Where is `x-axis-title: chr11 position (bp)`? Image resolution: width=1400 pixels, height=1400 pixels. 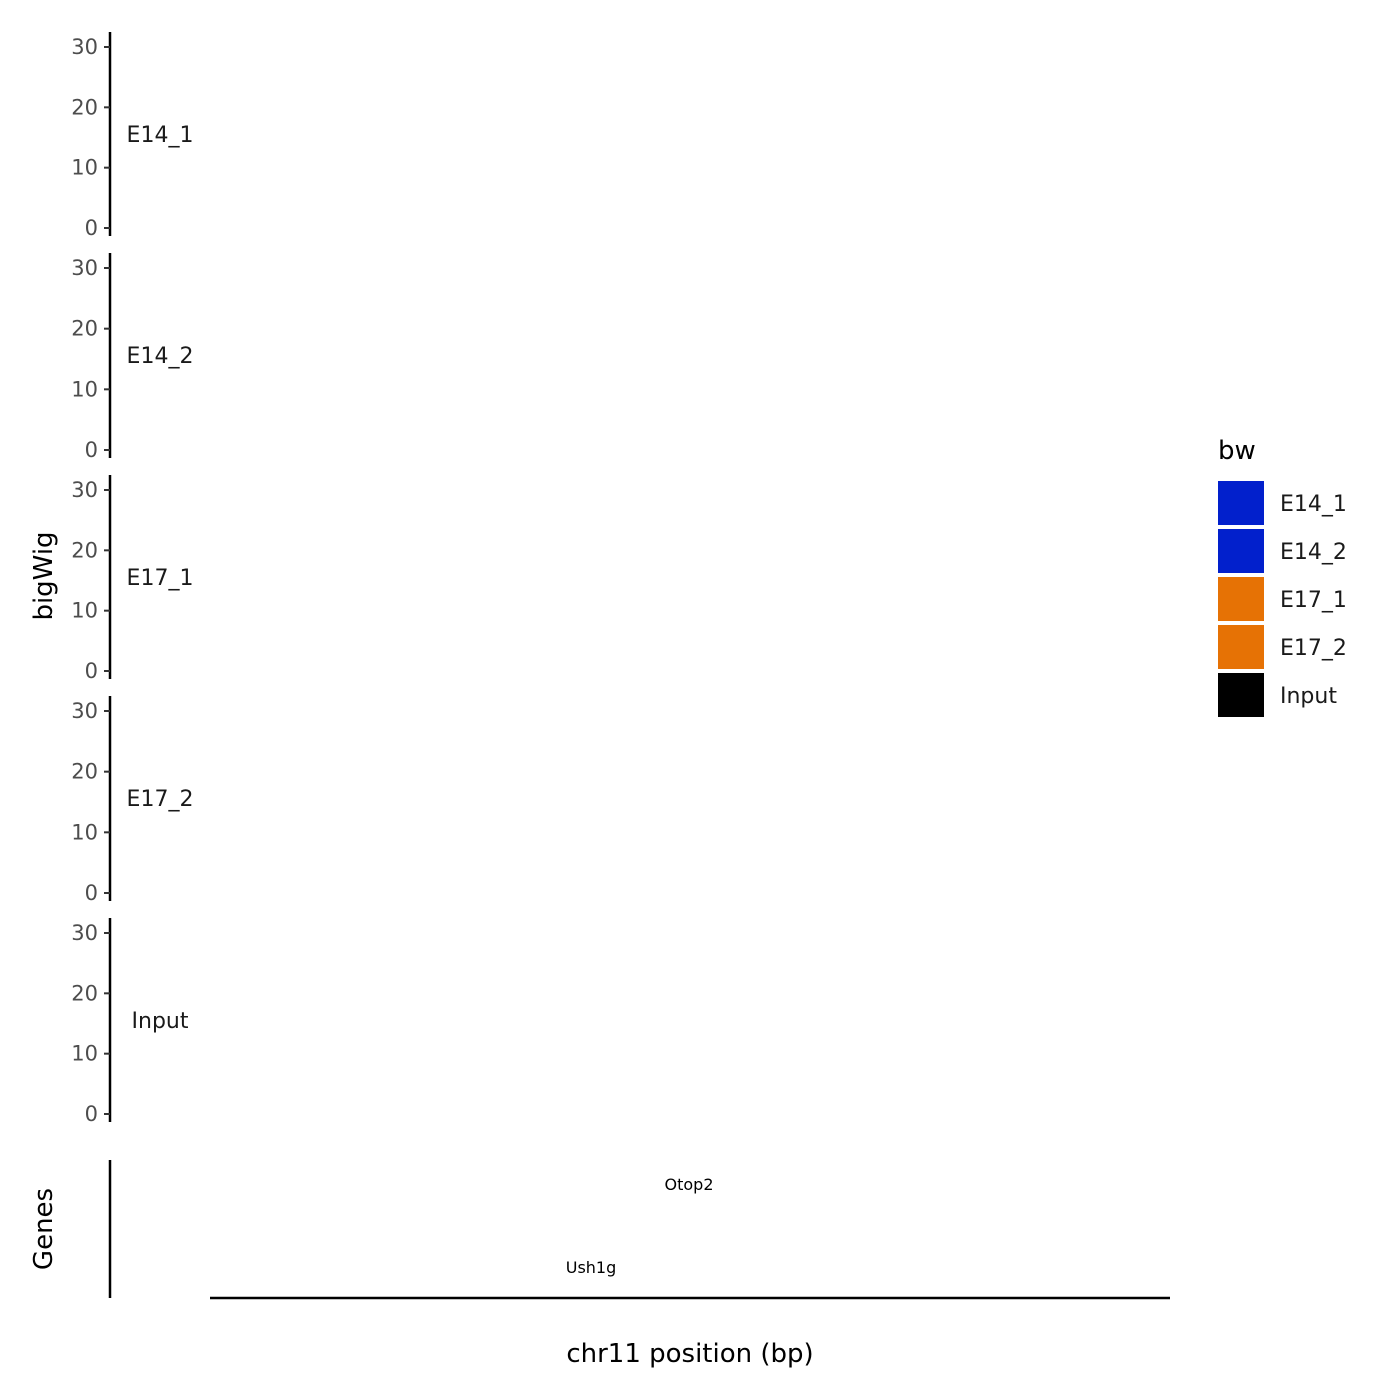
x-axis-title: chr11 position (bp) is located at coordinates (689, 1354).